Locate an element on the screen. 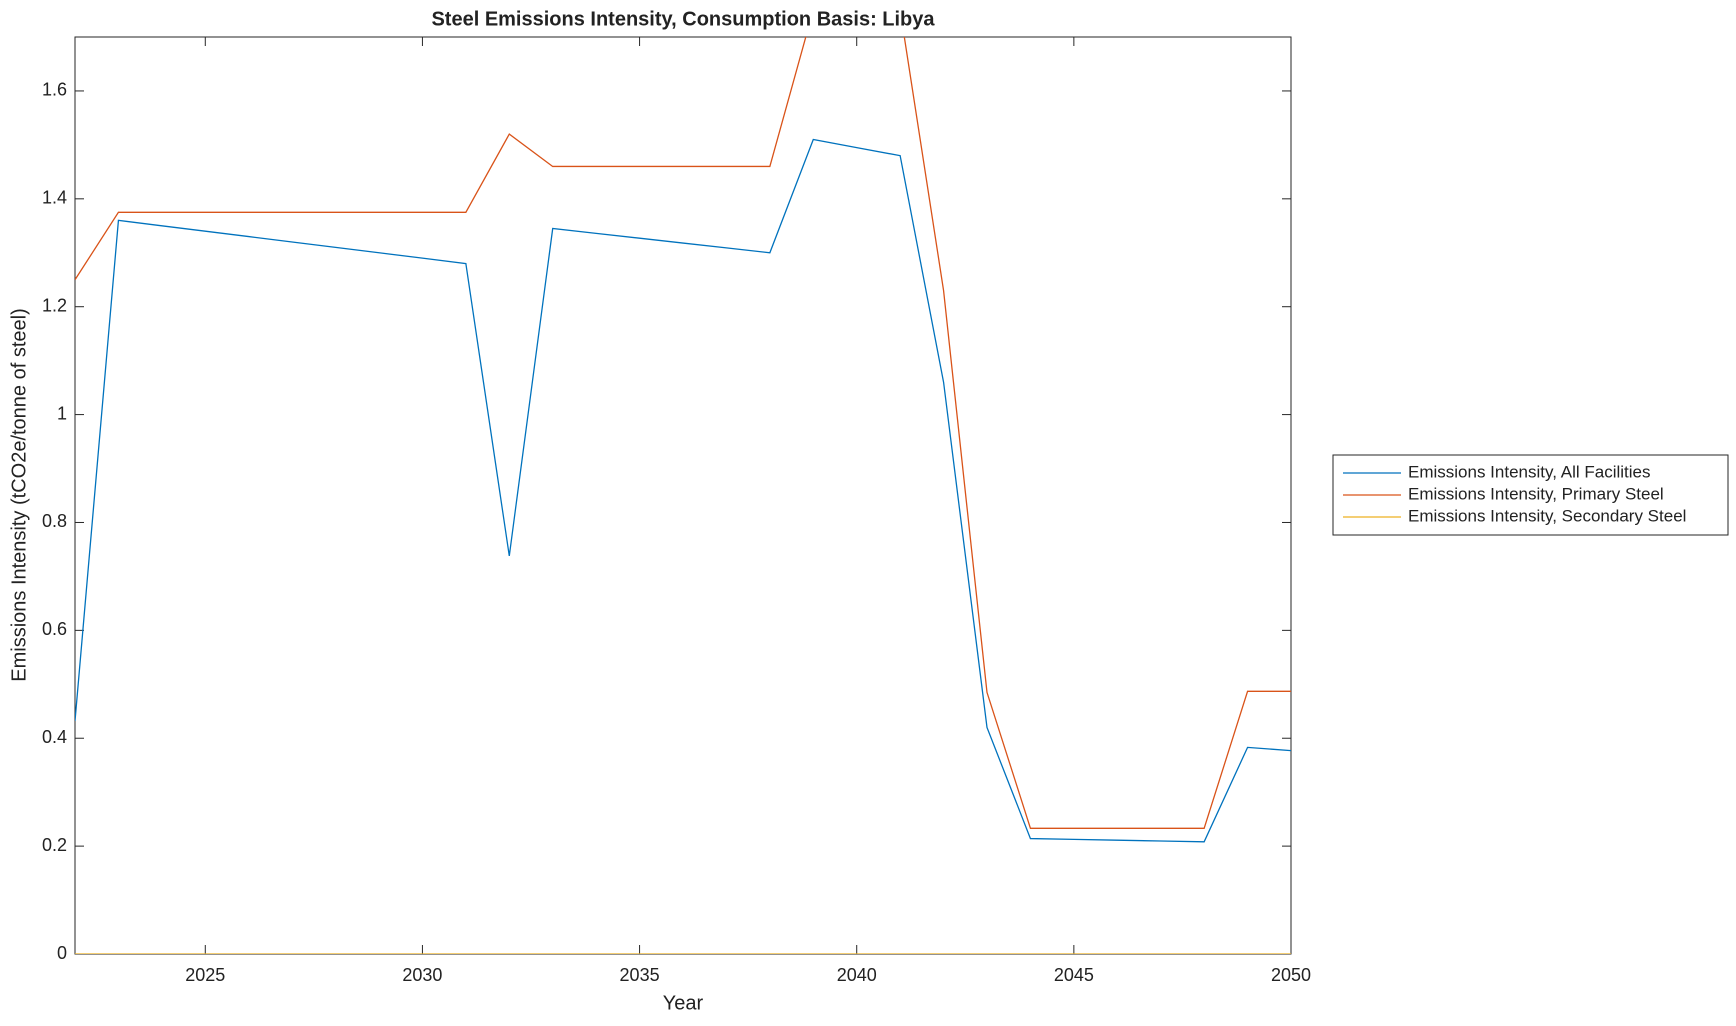 This screenshot has width=1736, height=1026. x-tick-label: 2050 is located at coordinates (1291, 975).